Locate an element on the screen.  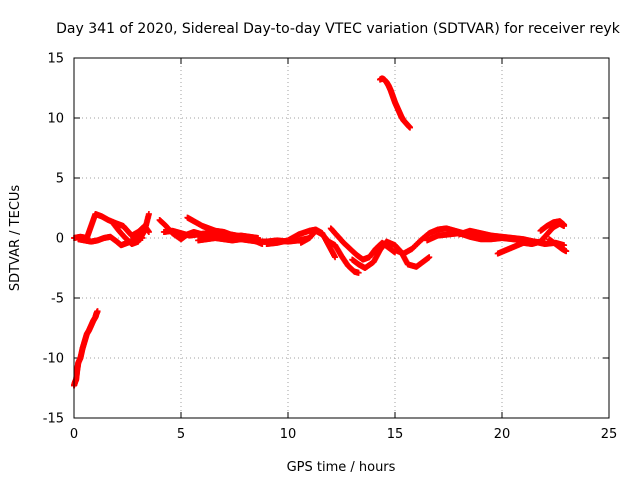
y-tick-label: -15 is located at coordinates (53, 419).